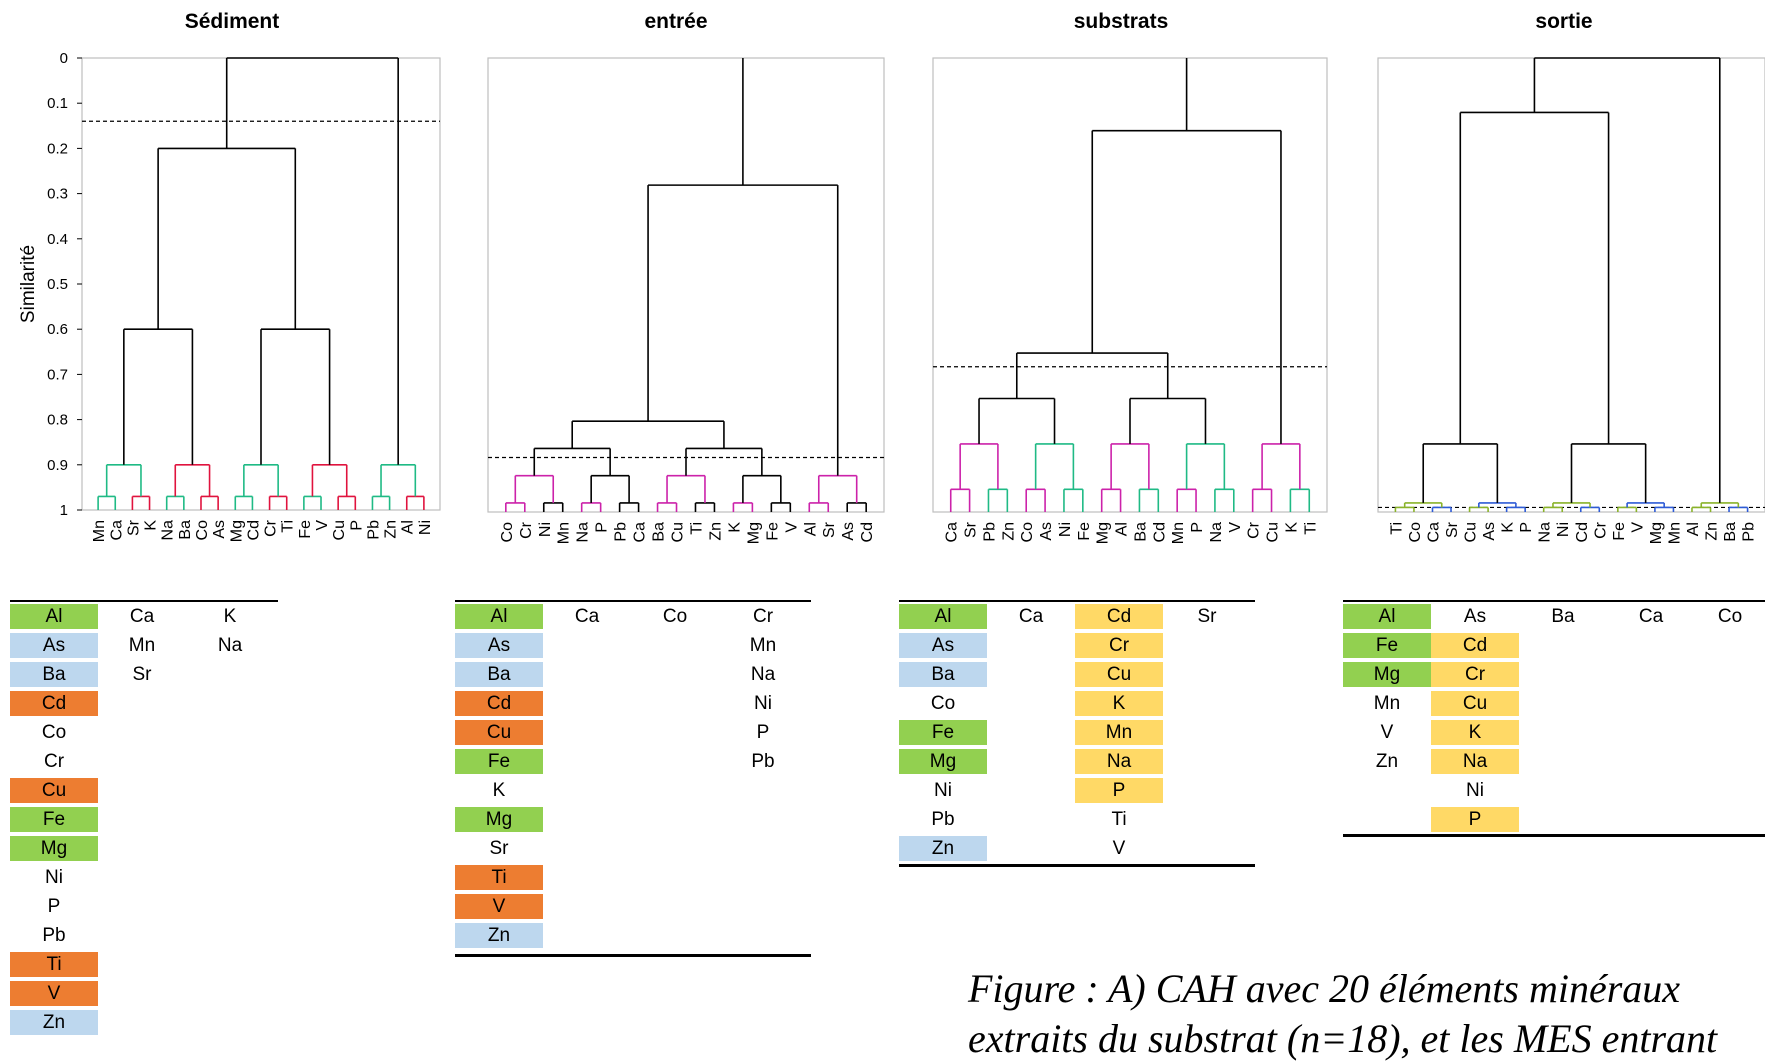  What do you see at coordinates (1563, 21) in the screenshot?
I see `panel-title: sortie` at bounding box center [1563, 21].